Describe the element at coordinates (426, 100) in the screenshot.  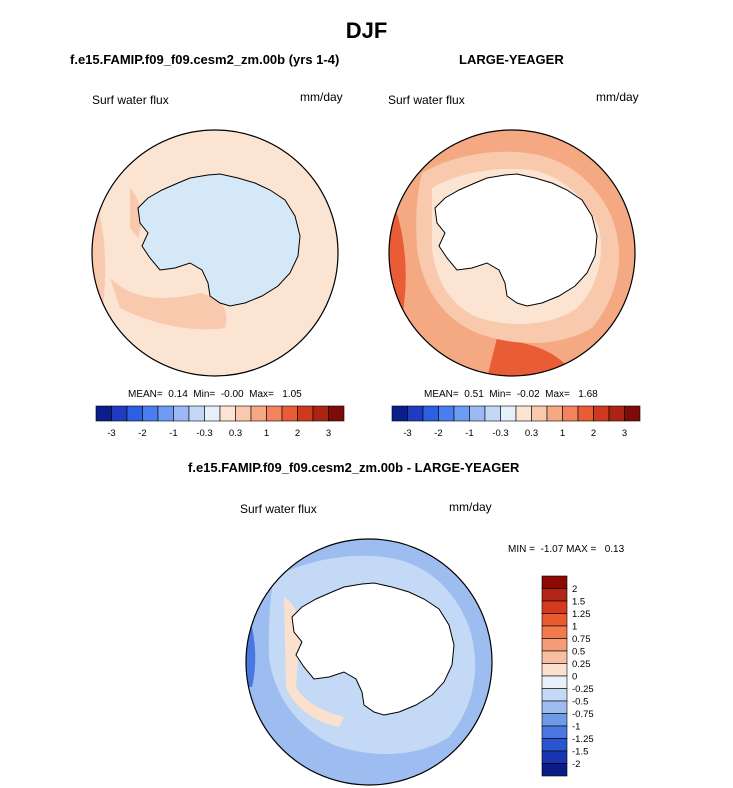
I see `panel2-variable: Surf water flux` at that location.